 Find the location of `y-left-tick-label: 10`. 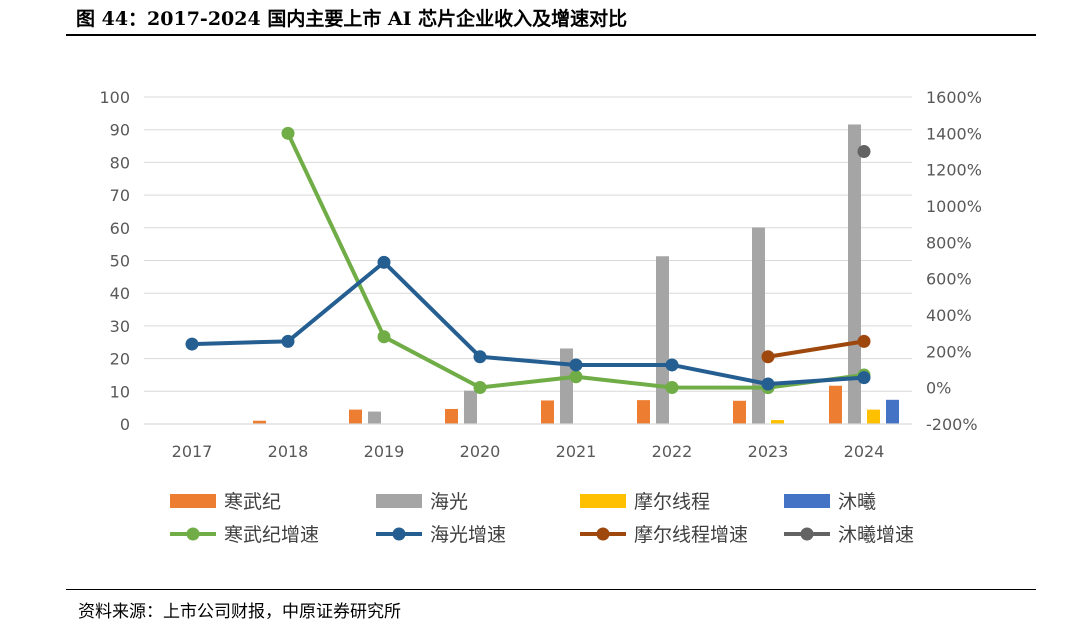

y-left-tick-label: 10 is located at coordinates (120, 391).